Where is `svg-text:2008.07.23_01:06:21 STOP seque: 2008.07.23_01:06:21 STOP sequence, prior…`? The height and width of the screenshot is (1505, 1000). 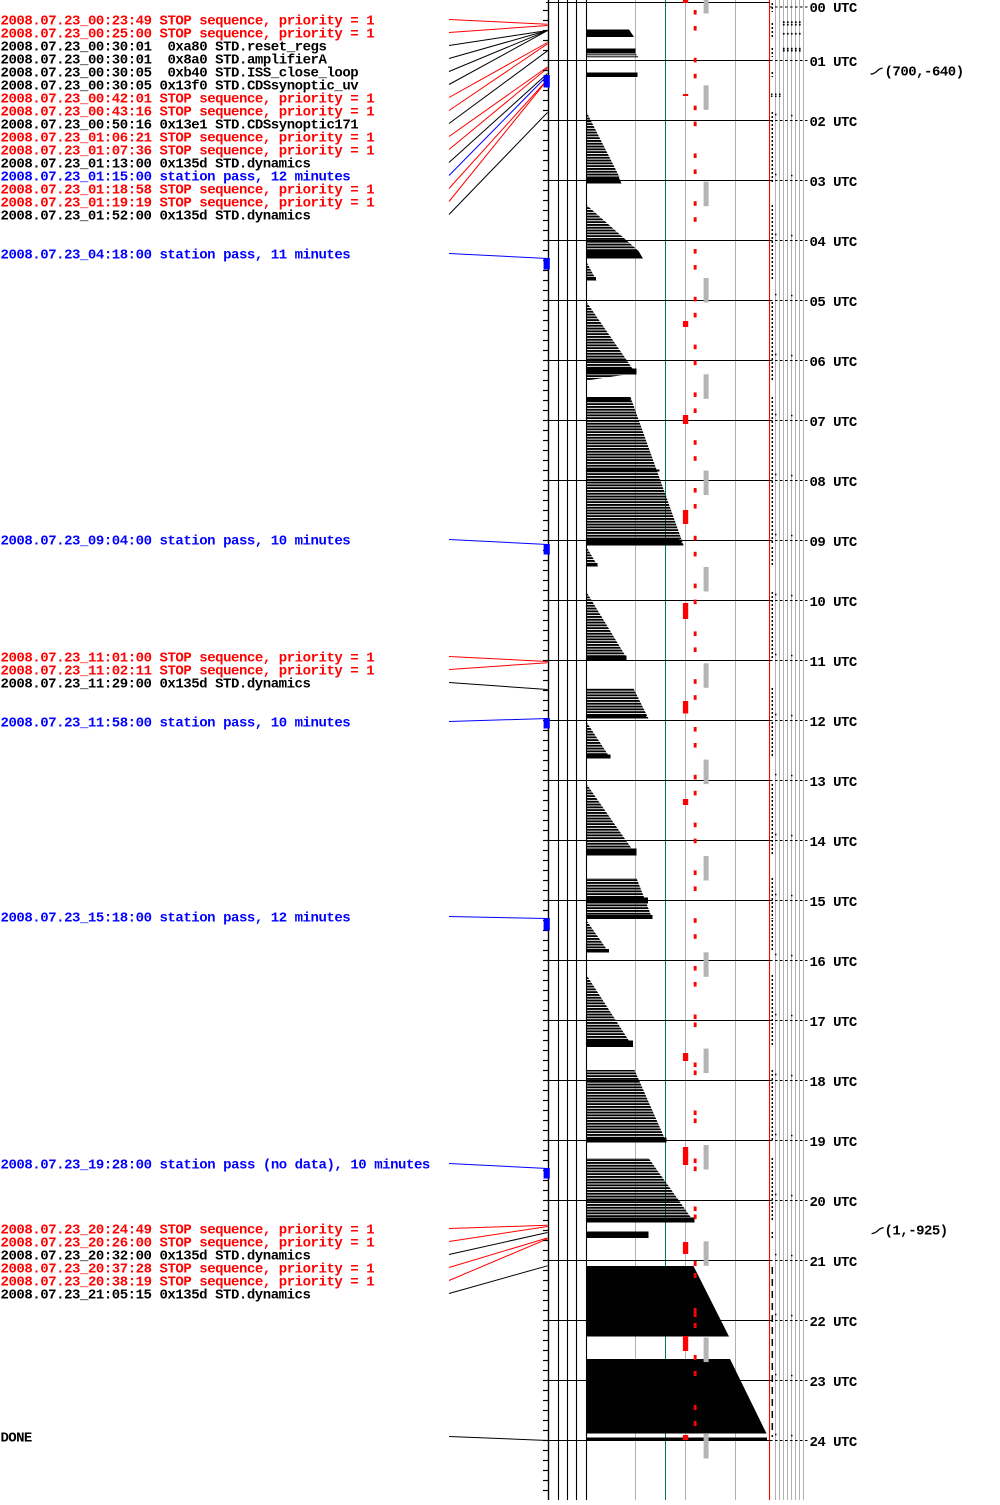 svg-text:2008.07.23_01:06:21 STOP seque: 2008.07.23_01:06:21 STOP sequence, prior… is located at coordinates (188, 139).